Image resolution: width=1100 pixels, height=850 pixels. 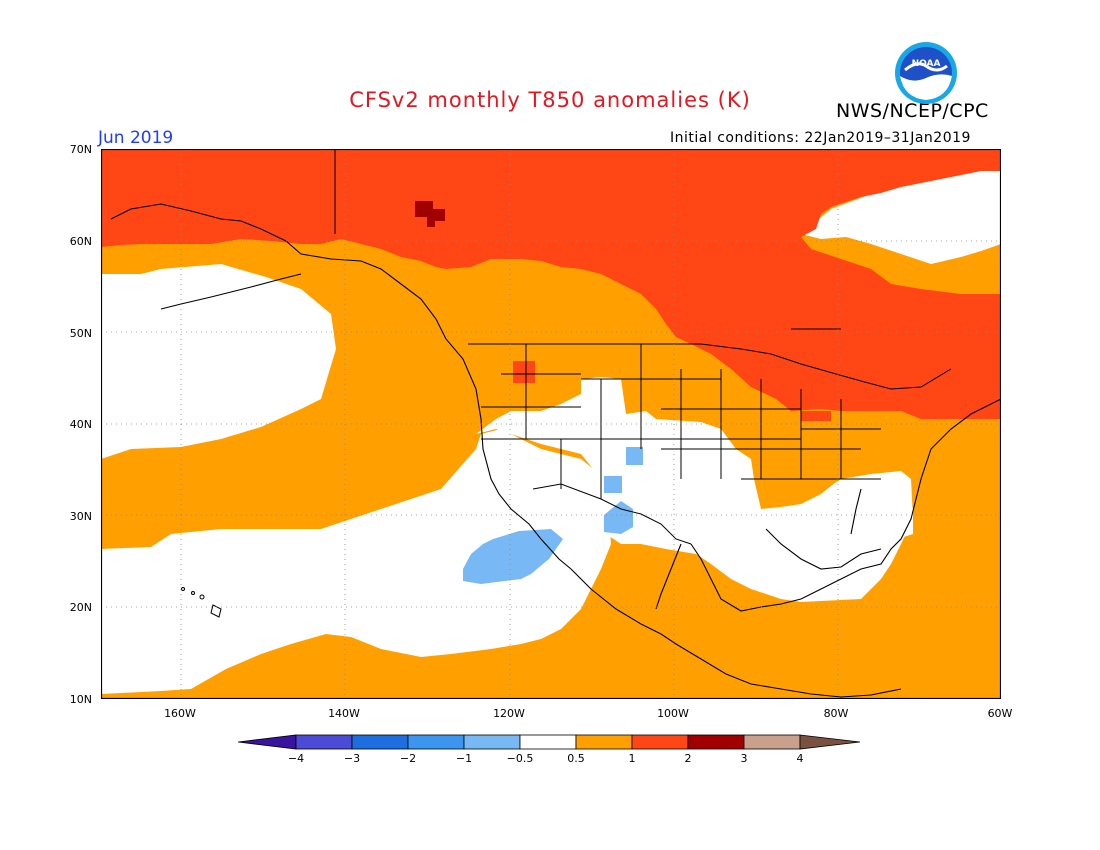 I want to click on forecast-month: Jun 2019, so click(x=136, y=138).